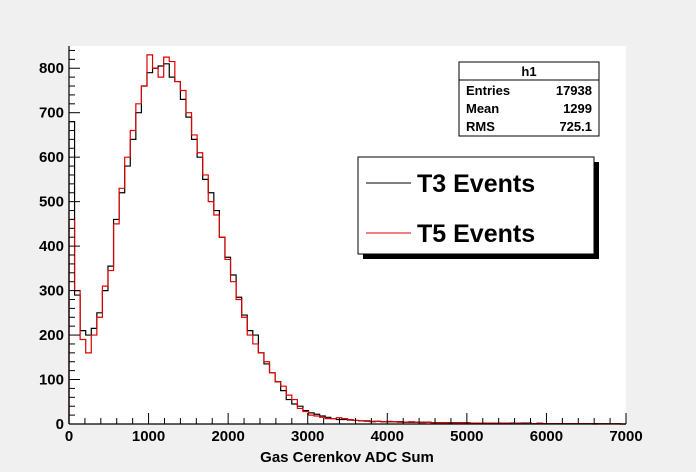 This screenshot has width=696, height=472. I want to click on x-axis-title: Gas Cerenkov ADC Sum, so click(347, 457).